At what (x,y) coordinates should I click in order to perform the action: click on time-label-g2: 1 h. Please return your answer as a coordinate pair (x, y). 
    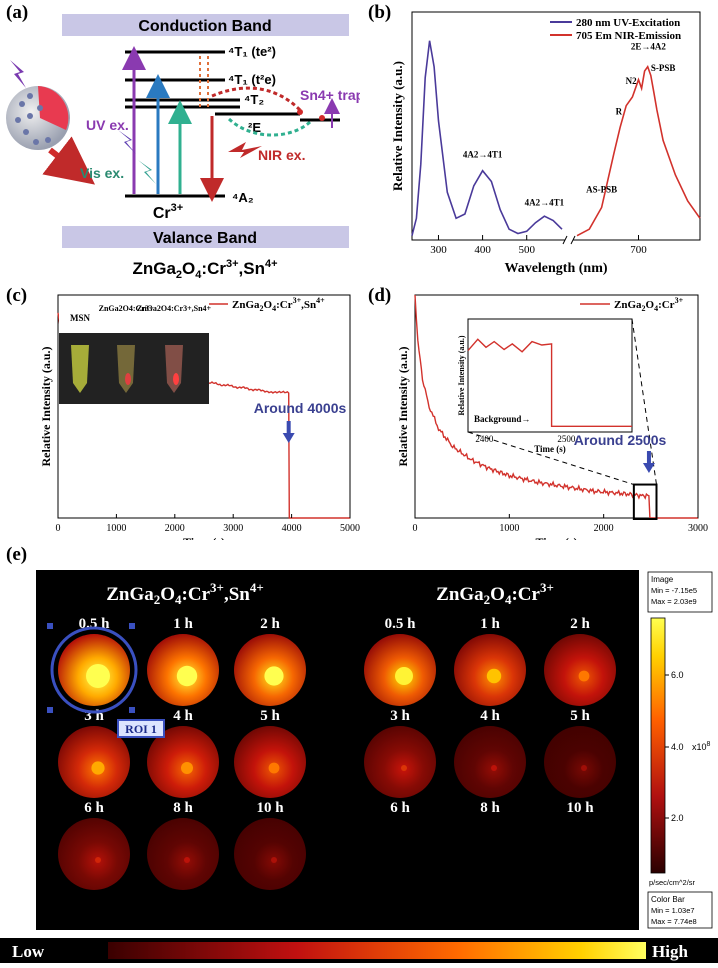
    Looking at the image, I should click on (490, 624).